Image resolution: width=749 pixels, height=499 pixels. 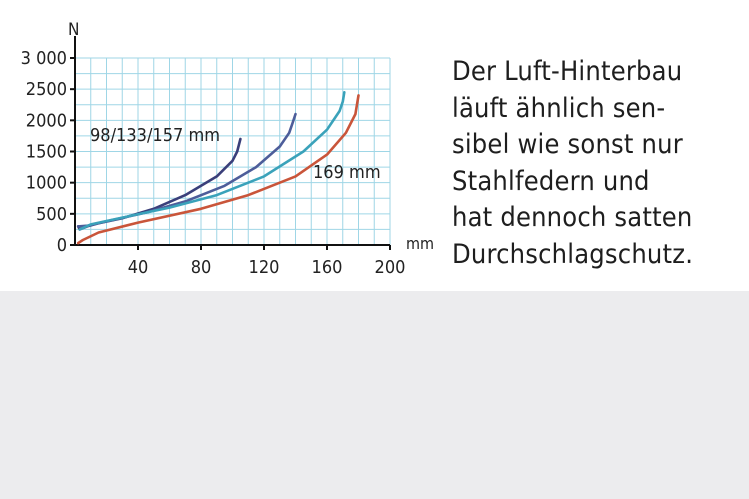 I want to click on y-tick-label: 0, so click(x=62, y=245).